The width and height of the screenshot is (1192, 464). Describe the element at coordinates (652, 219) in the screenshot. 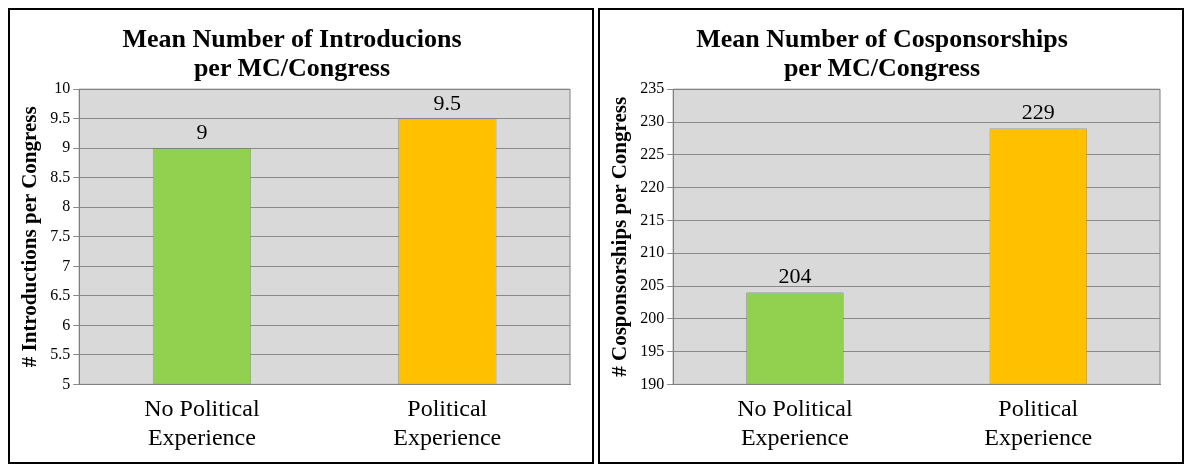

I see `y-tick-label: 215` at that location.